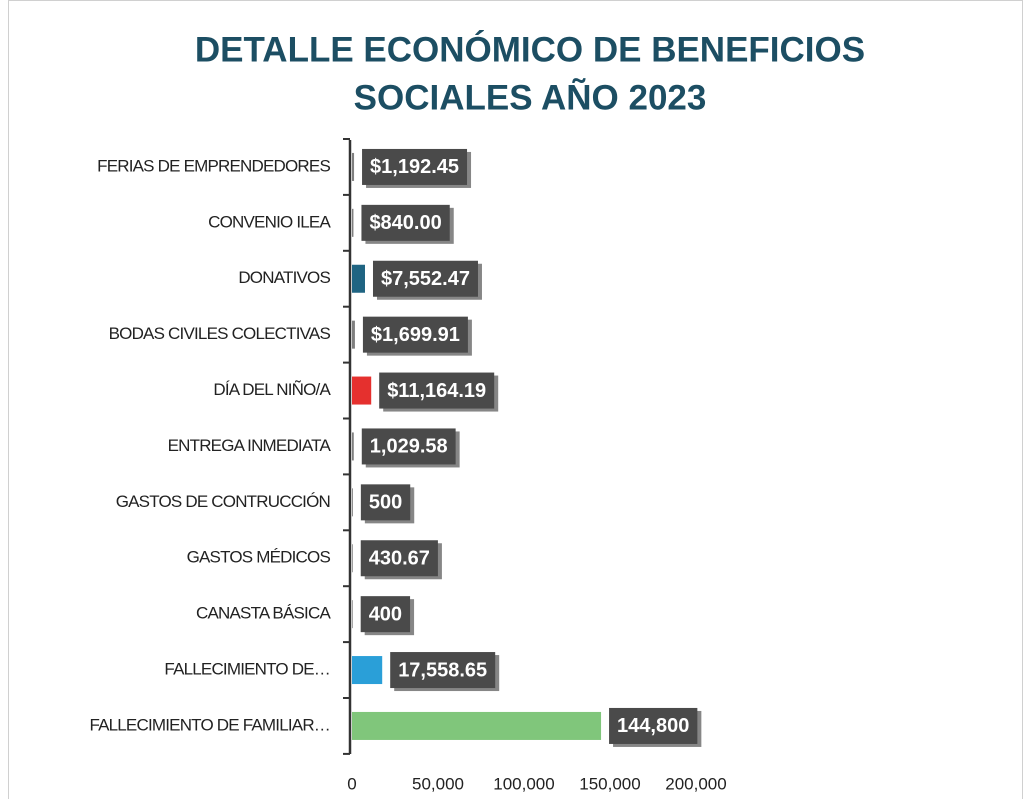  What do you see at coordinates (272, 389) in the screenshot?
I see `y-tick-label: DÍA DEL NIÑO/A` at bounding box center [272, 389].